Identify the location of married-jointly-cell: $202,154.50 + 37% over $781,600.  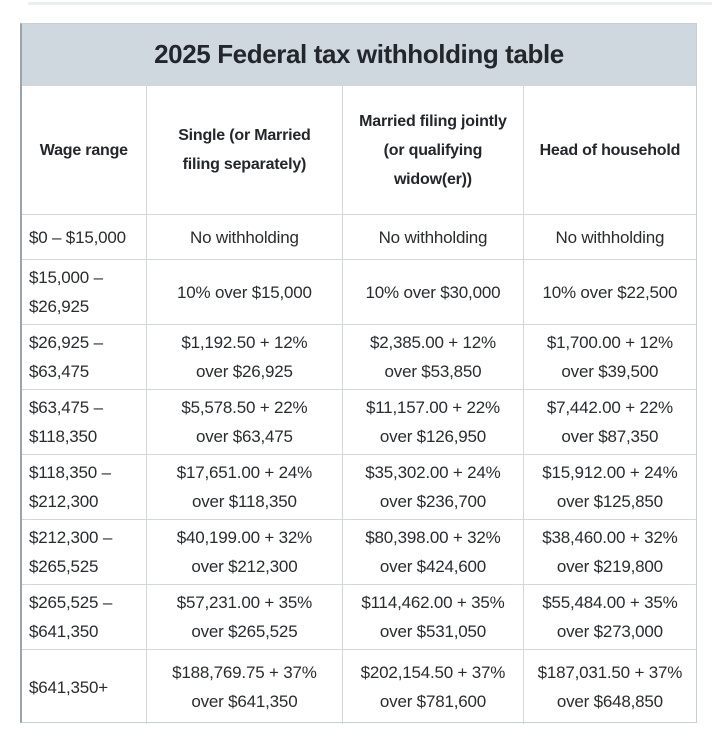
(432, 687).